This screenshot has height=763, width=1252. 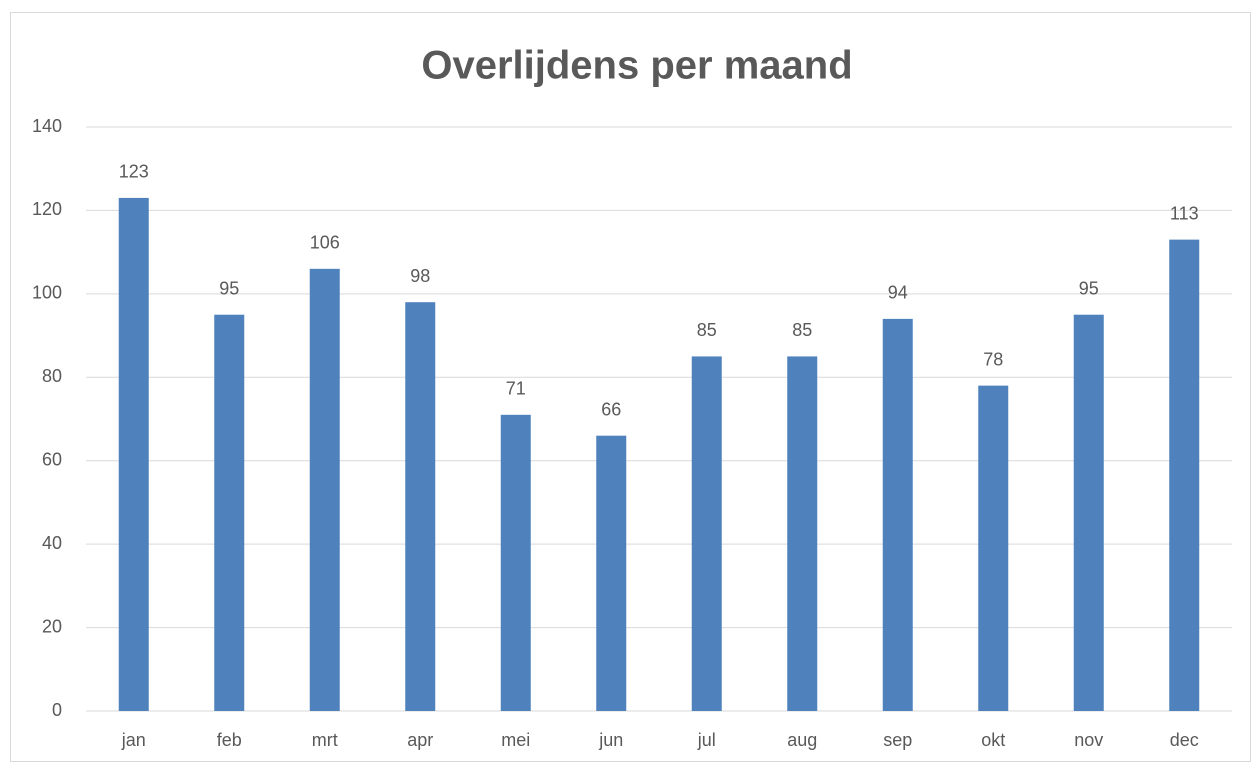 What do you see at coordinates (993, 740) in the screenshot?
I see `x-tick-label: okt` at bounding box center [993, 740].